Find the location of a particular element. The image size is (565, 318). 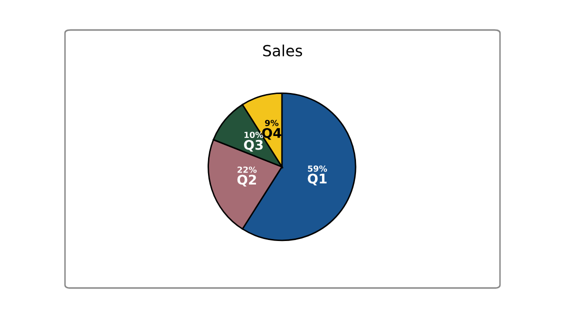

slice-label: Q1 is located at coordinates (317, 180).